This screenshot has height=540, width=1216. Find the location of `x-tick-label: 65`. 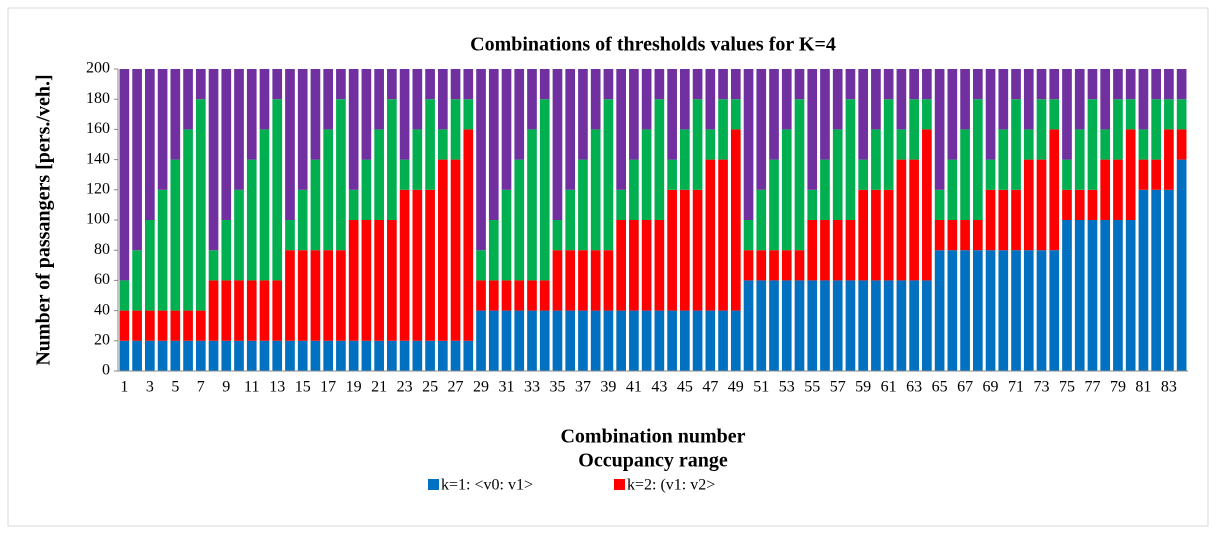

x-tick-label: 65 is located at coordinates (940, 387).